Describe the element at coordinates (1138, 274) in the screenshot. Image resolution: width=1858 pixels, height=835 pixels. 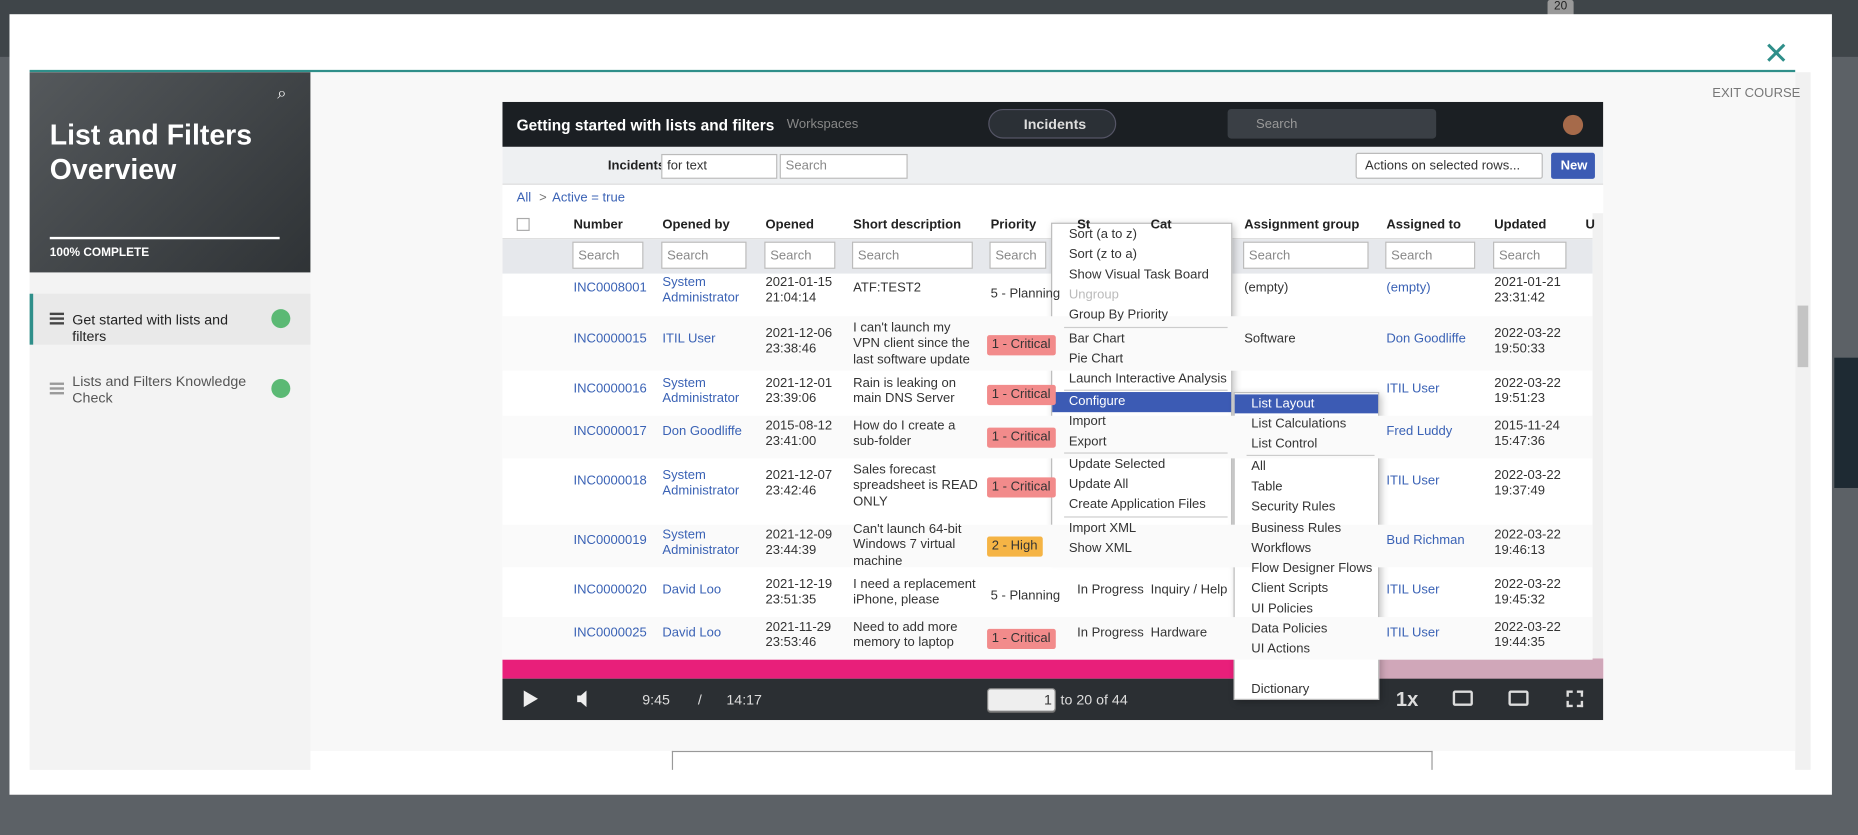
I see `menu-item: Show Visual Task Board` at that location.